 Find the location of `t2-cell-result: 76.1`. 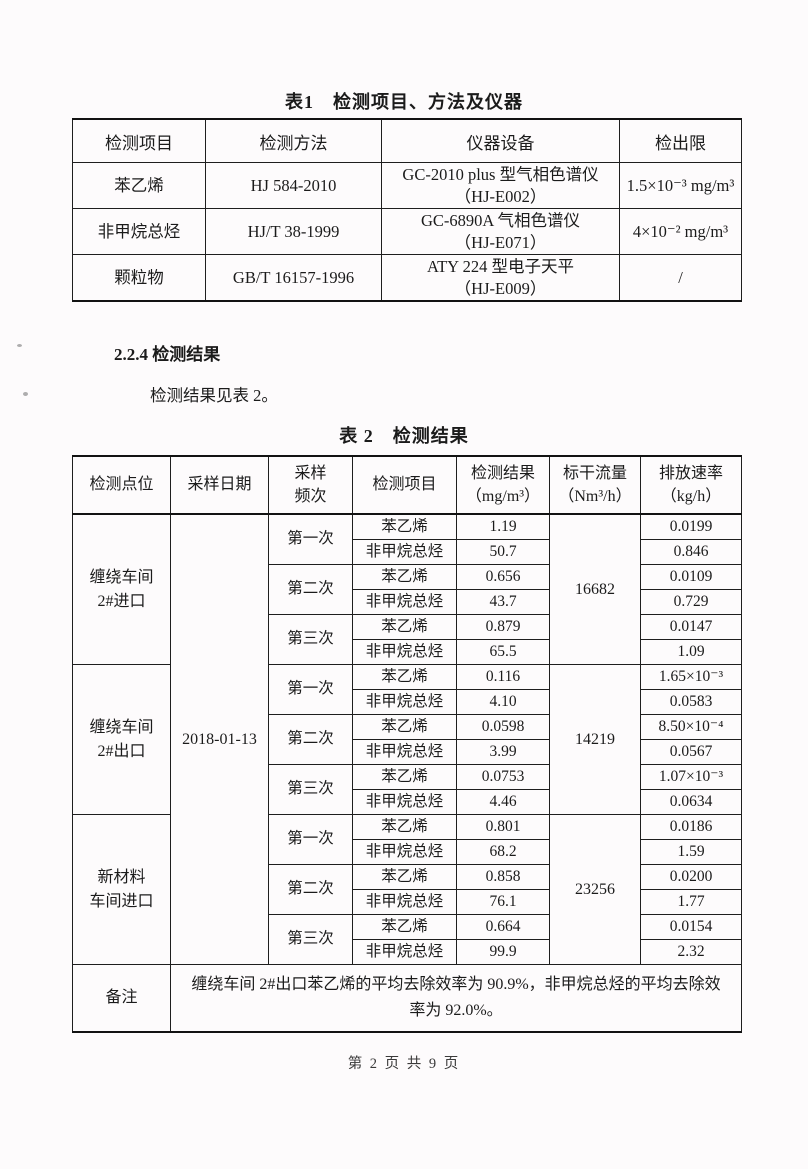

t2-cell-result: 76.1 is located at coordinates (503, 902).